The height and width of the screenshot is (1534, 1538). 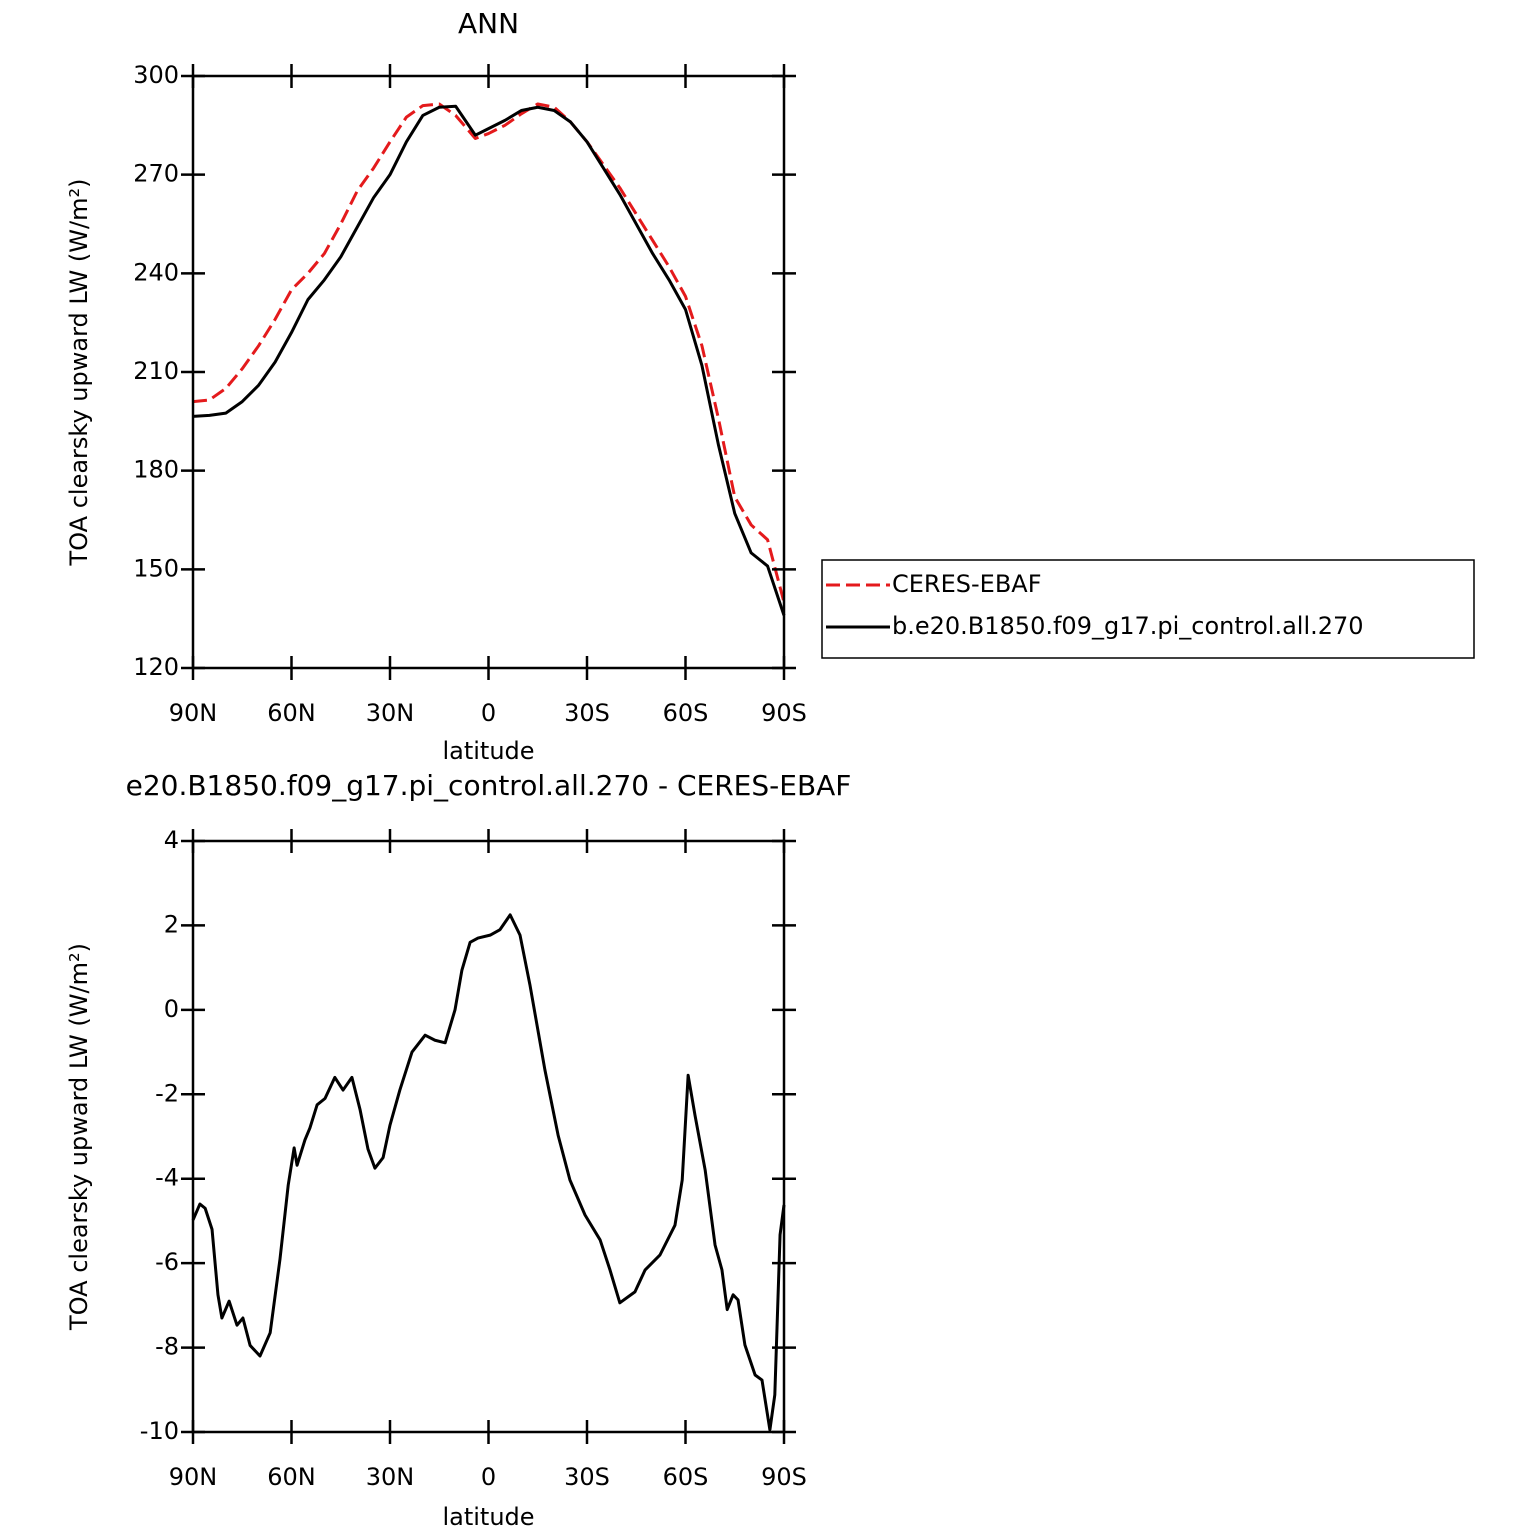 What do you see at coordinates (167, 1262) in the screenshot?
I see `y-tick-label: -6` at bounding box center [167, 1262].